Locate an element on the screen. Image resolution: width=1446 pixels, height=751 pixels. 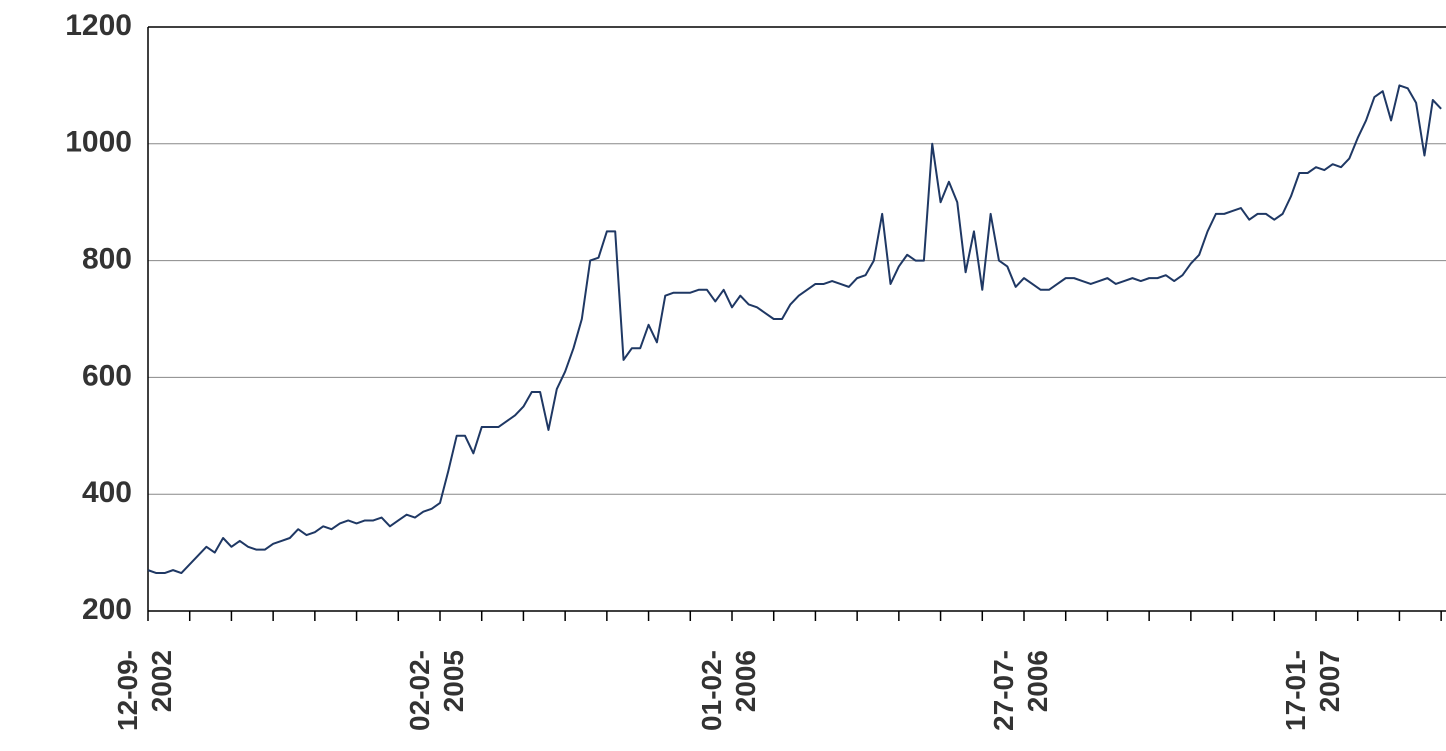
y-tick-label: 200 is located at coordinates (107, 609).